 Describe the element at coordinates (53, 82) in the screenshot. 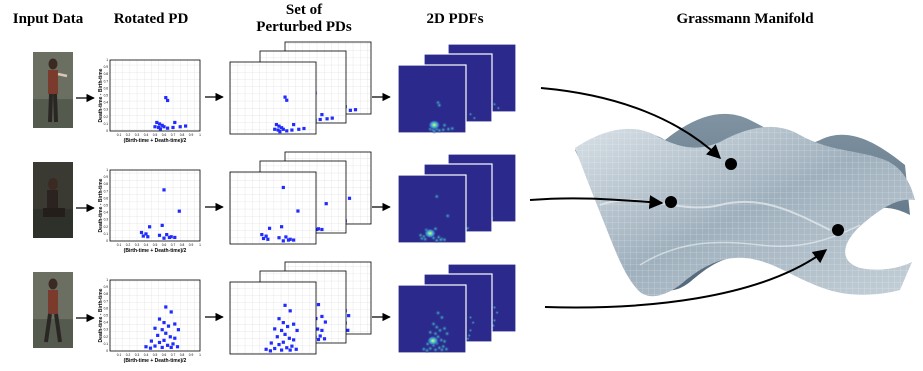

I see `person-torso` at that location.